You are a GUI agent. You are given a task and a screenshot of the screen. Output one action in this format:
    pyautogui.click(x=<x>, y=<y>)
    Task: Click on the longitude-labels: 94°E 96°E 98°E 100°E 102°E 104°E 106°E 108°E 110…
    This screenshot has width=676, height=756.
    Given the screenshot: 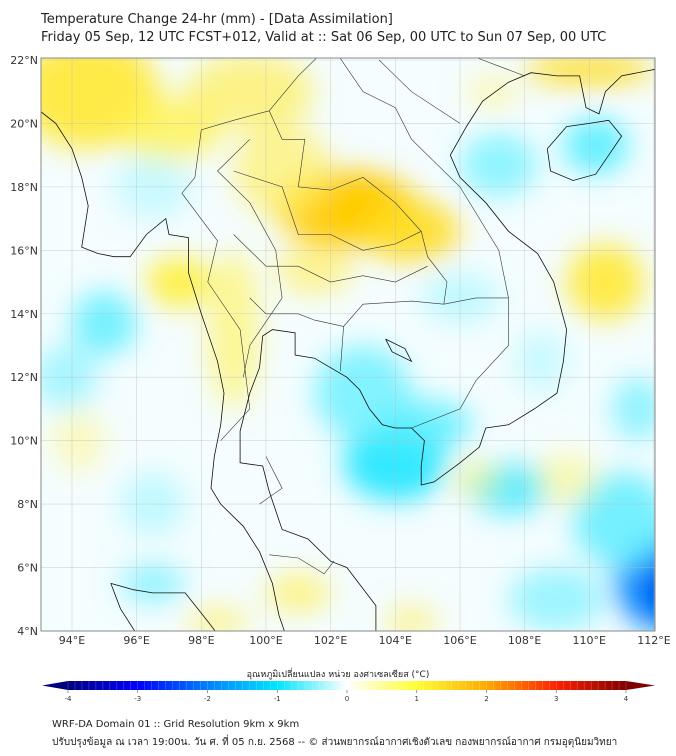 What is the action you would take?
    pyautogui.click(x=365, y=640)
    